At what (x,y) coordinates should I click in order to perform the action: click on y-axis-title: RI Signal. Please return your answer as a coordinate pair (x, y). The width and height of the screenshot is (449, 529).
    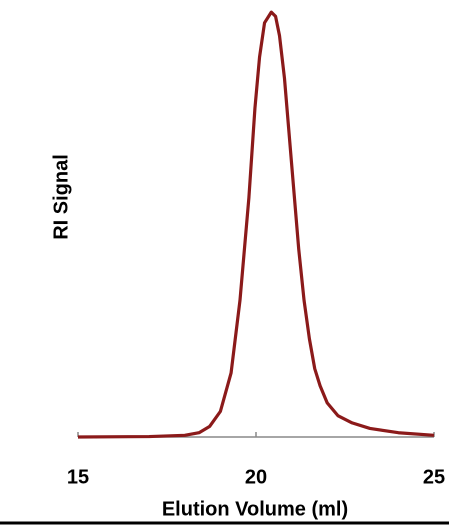
    Looking at the image, I should click on (61, 197).